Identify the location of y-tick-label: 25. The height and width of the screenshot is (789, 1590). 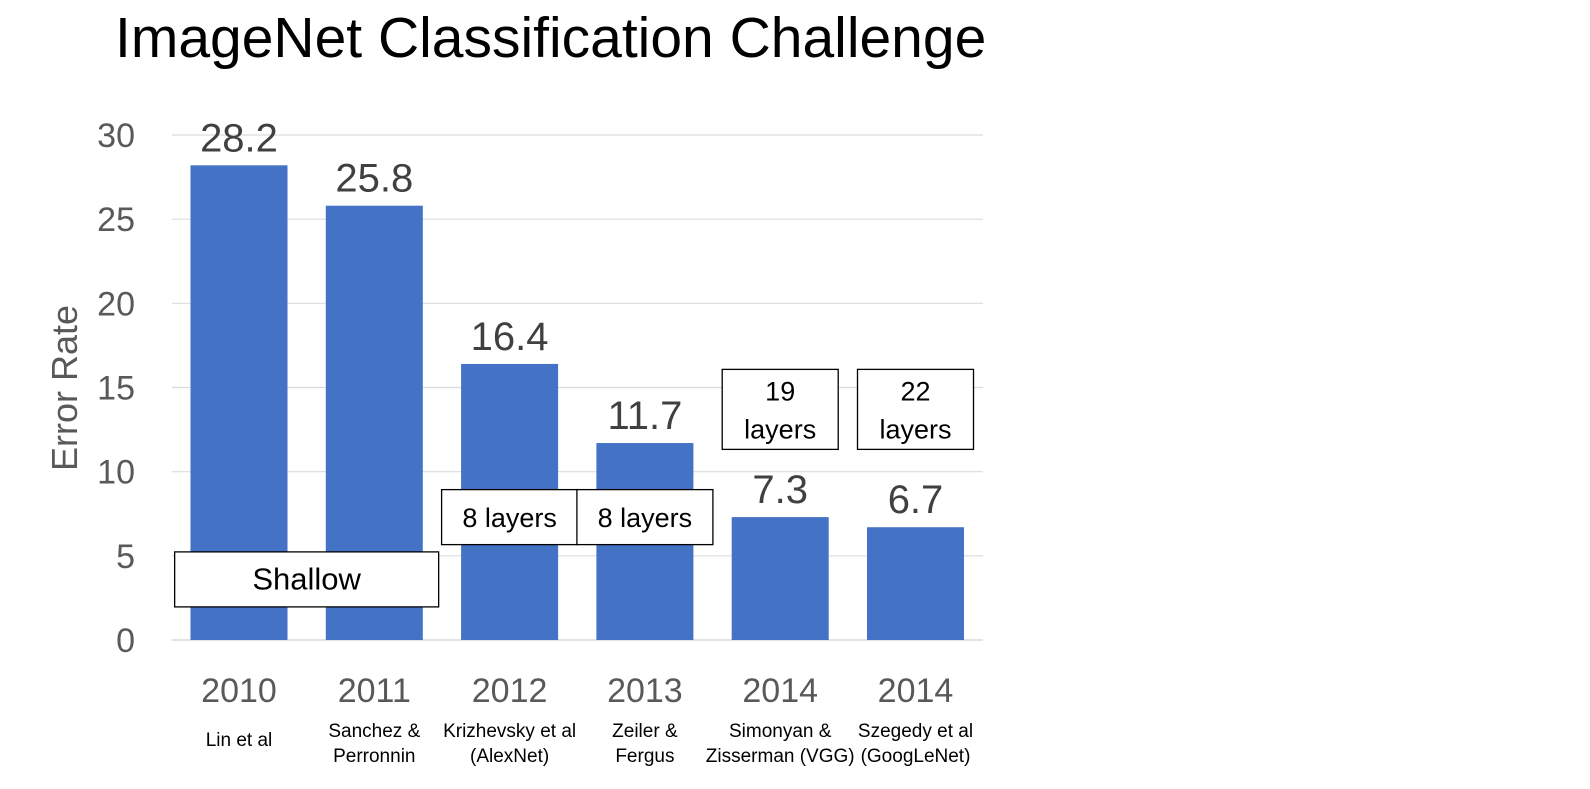
(116, 220).